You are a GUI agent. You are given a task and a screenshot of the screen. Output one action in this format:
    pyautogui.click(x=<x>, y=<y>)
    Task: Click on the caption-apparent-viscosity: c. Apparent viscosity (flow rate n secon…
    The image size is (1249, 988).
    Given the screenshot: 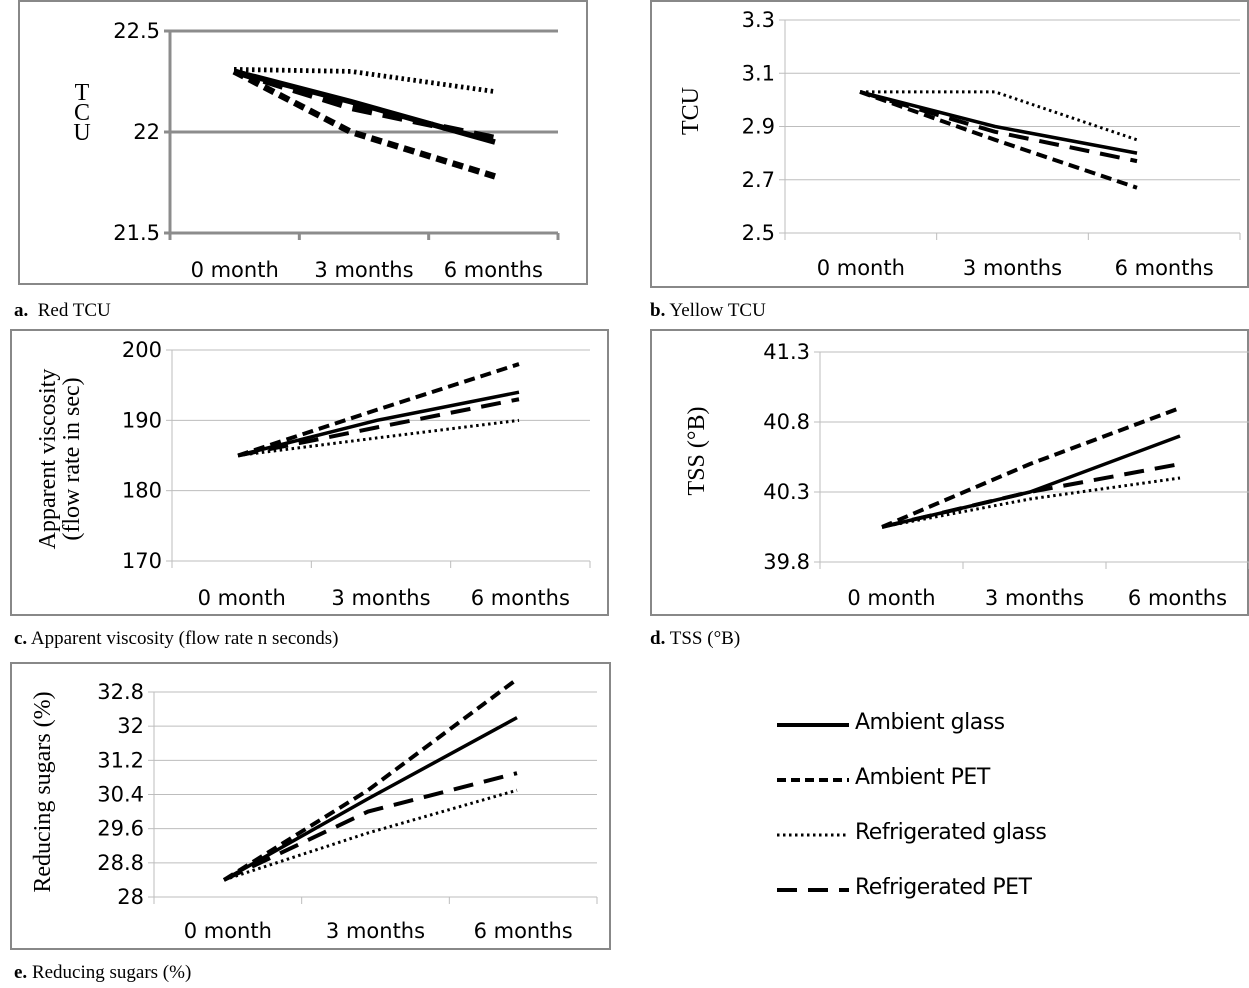 What is the action you would take?
    pyautogui.click(x=176, y=639)
    